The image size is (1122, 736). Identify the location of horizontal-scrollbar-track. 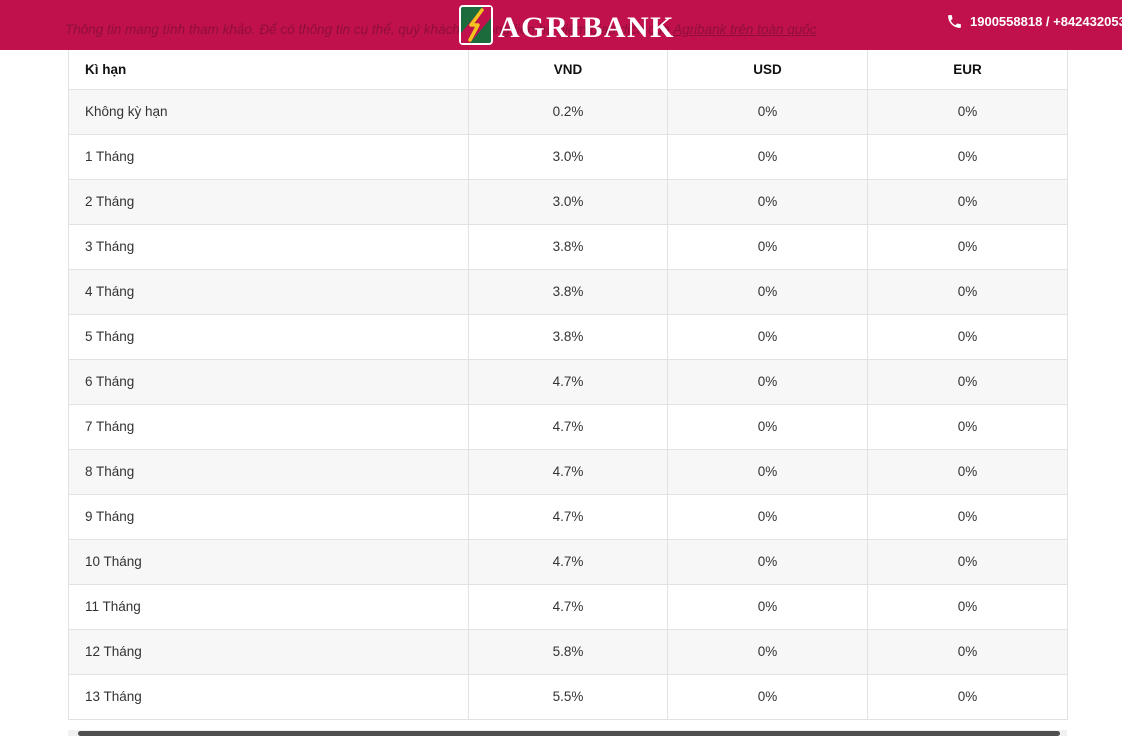
(567, 733).